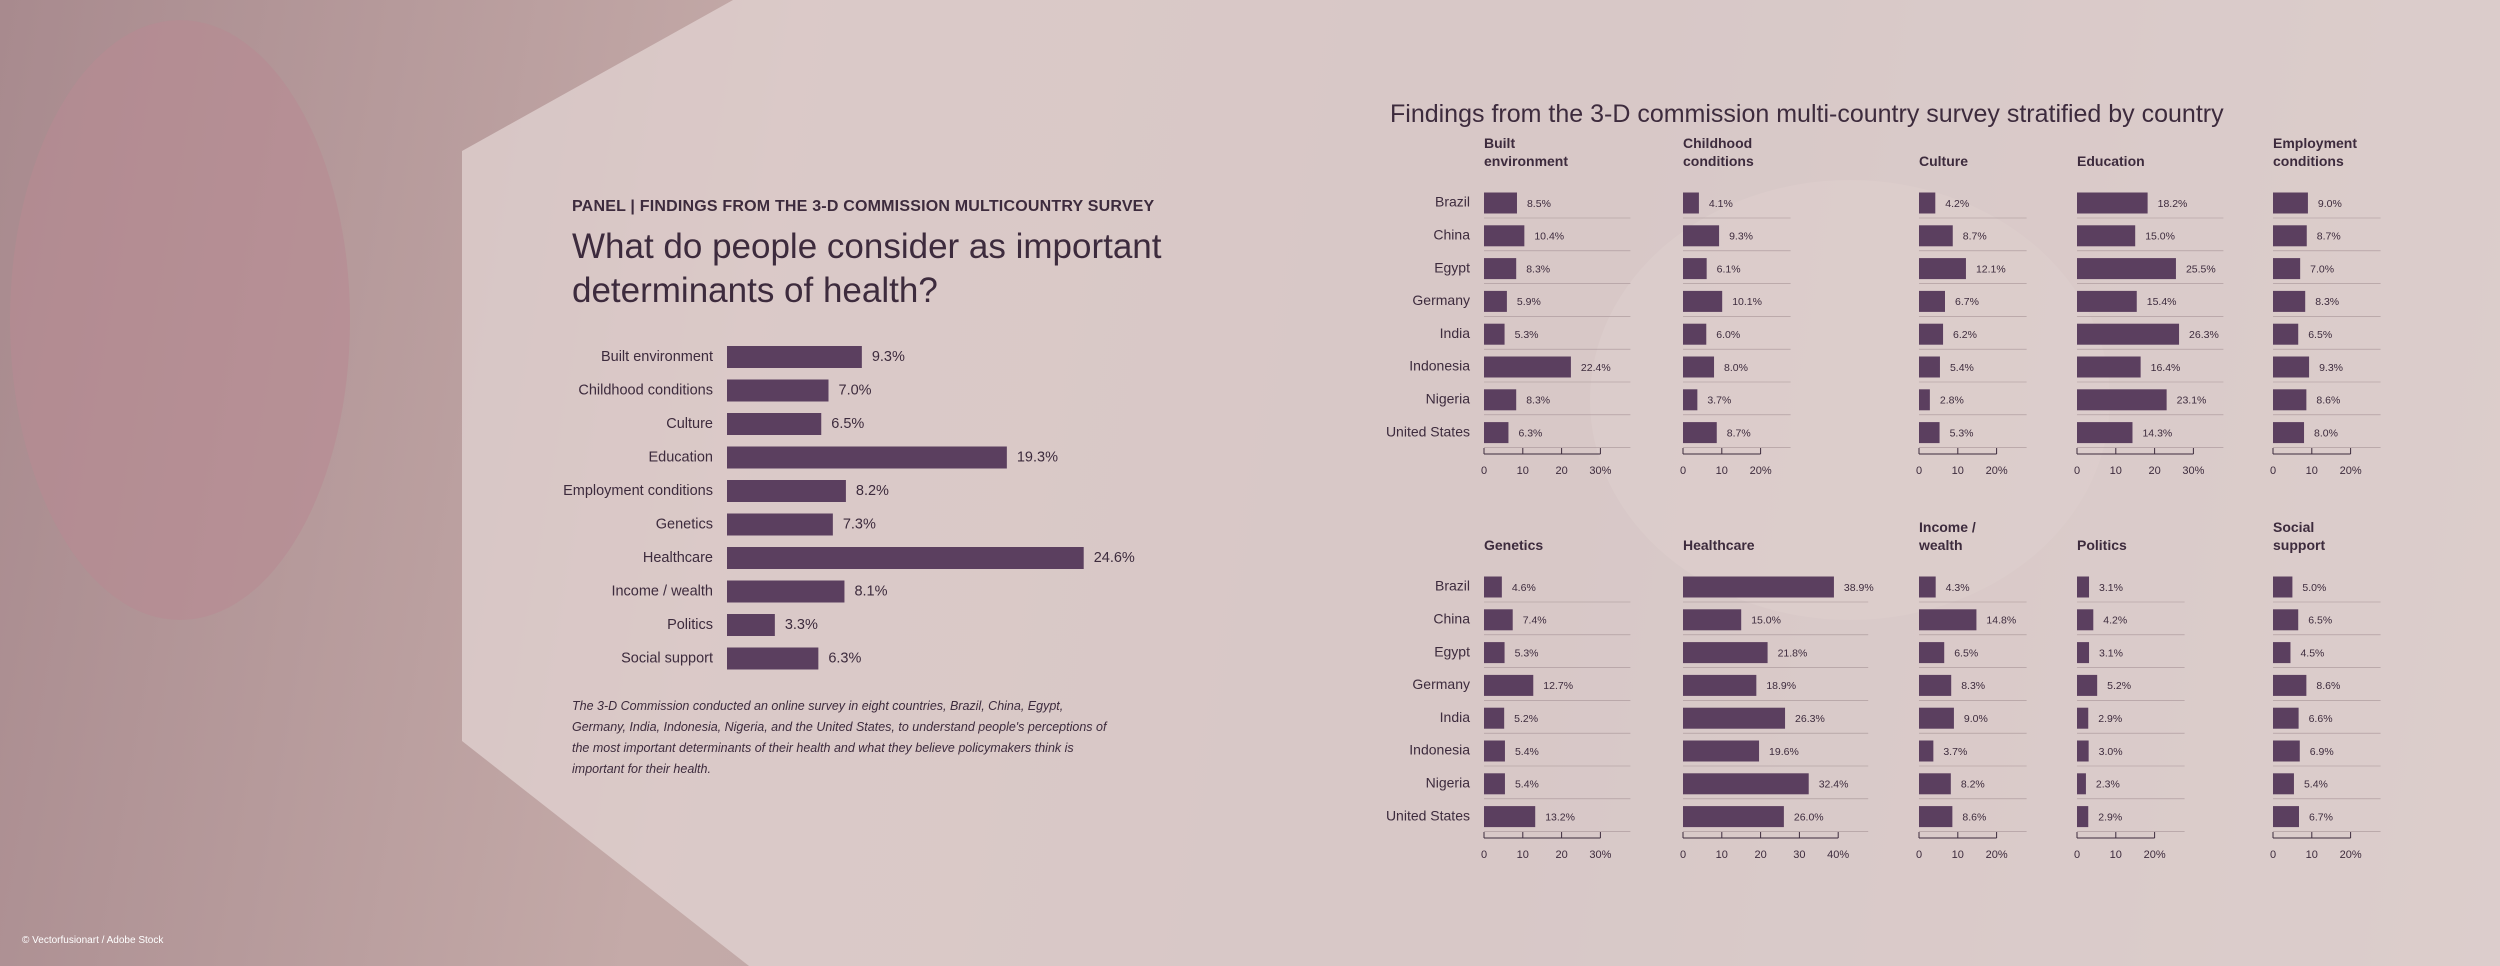 The height and width of the screenshot is (966, 2500). Describe the element at coordinates (844, 658) in the screenshot. I see `value-label: 6.3%` at that location.